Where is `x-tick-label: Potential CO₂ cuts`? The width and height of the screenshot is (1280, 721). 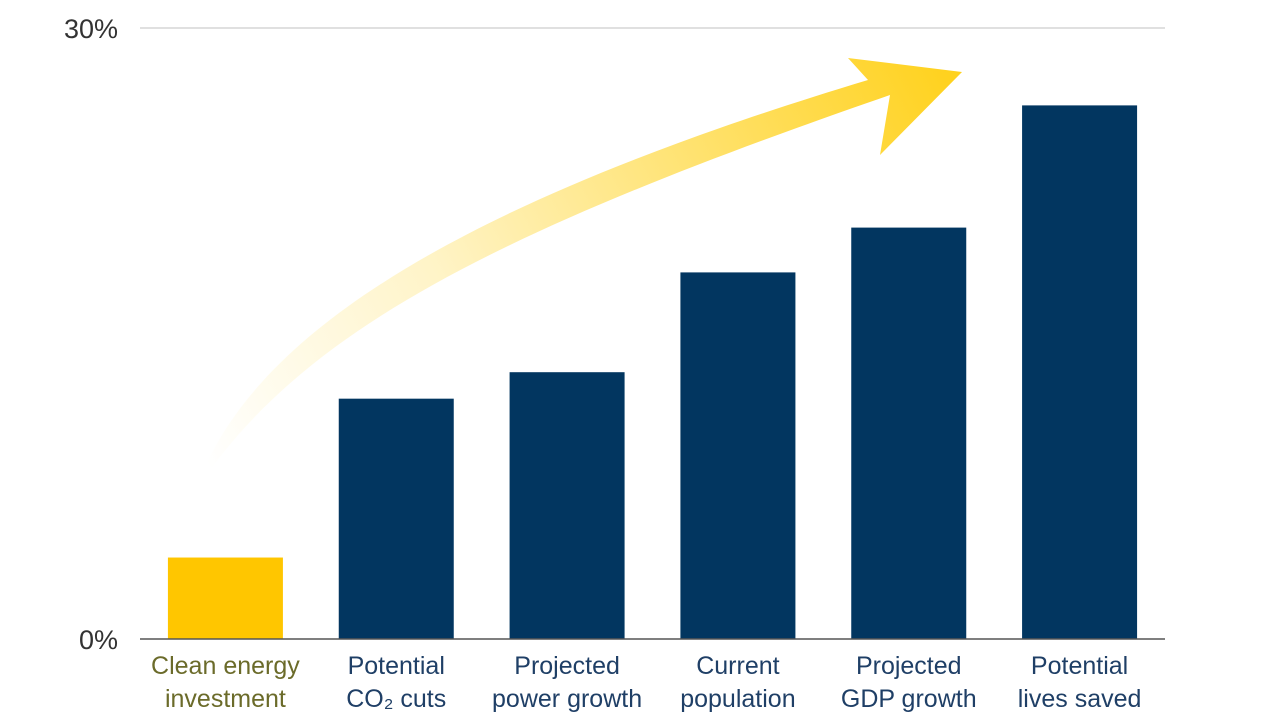
x-tick-label: Potential CO₂ cuts is located at coordinates (396, 682).